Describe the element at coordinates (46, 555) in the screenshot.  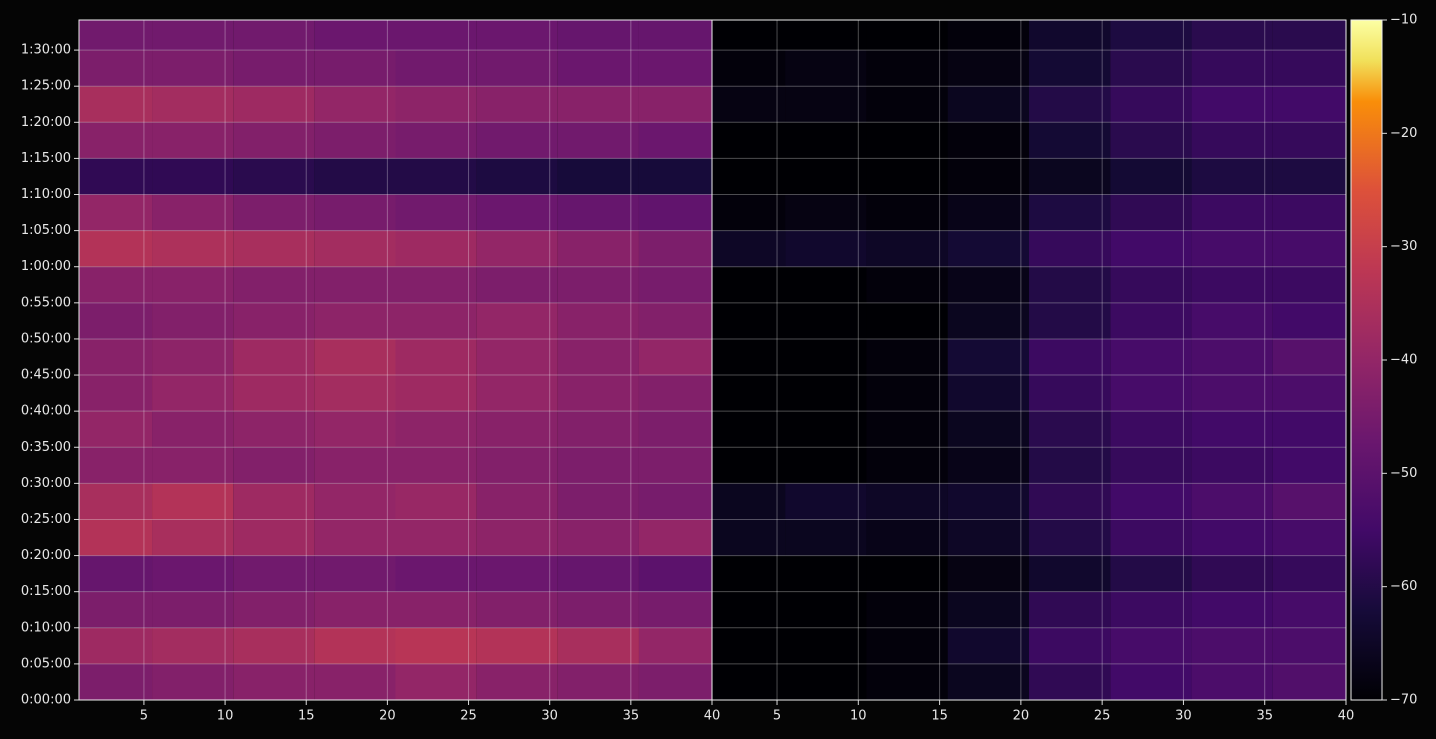
I see `y-tick-label: 0:20:00` at that location.